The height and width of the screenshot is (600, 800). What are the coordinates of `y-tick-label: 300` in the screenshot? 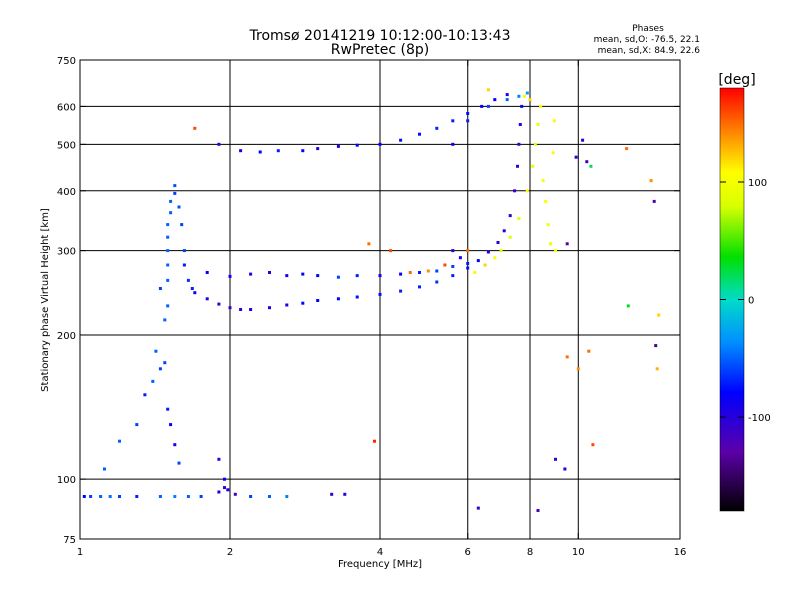 It's located at (66, 252).